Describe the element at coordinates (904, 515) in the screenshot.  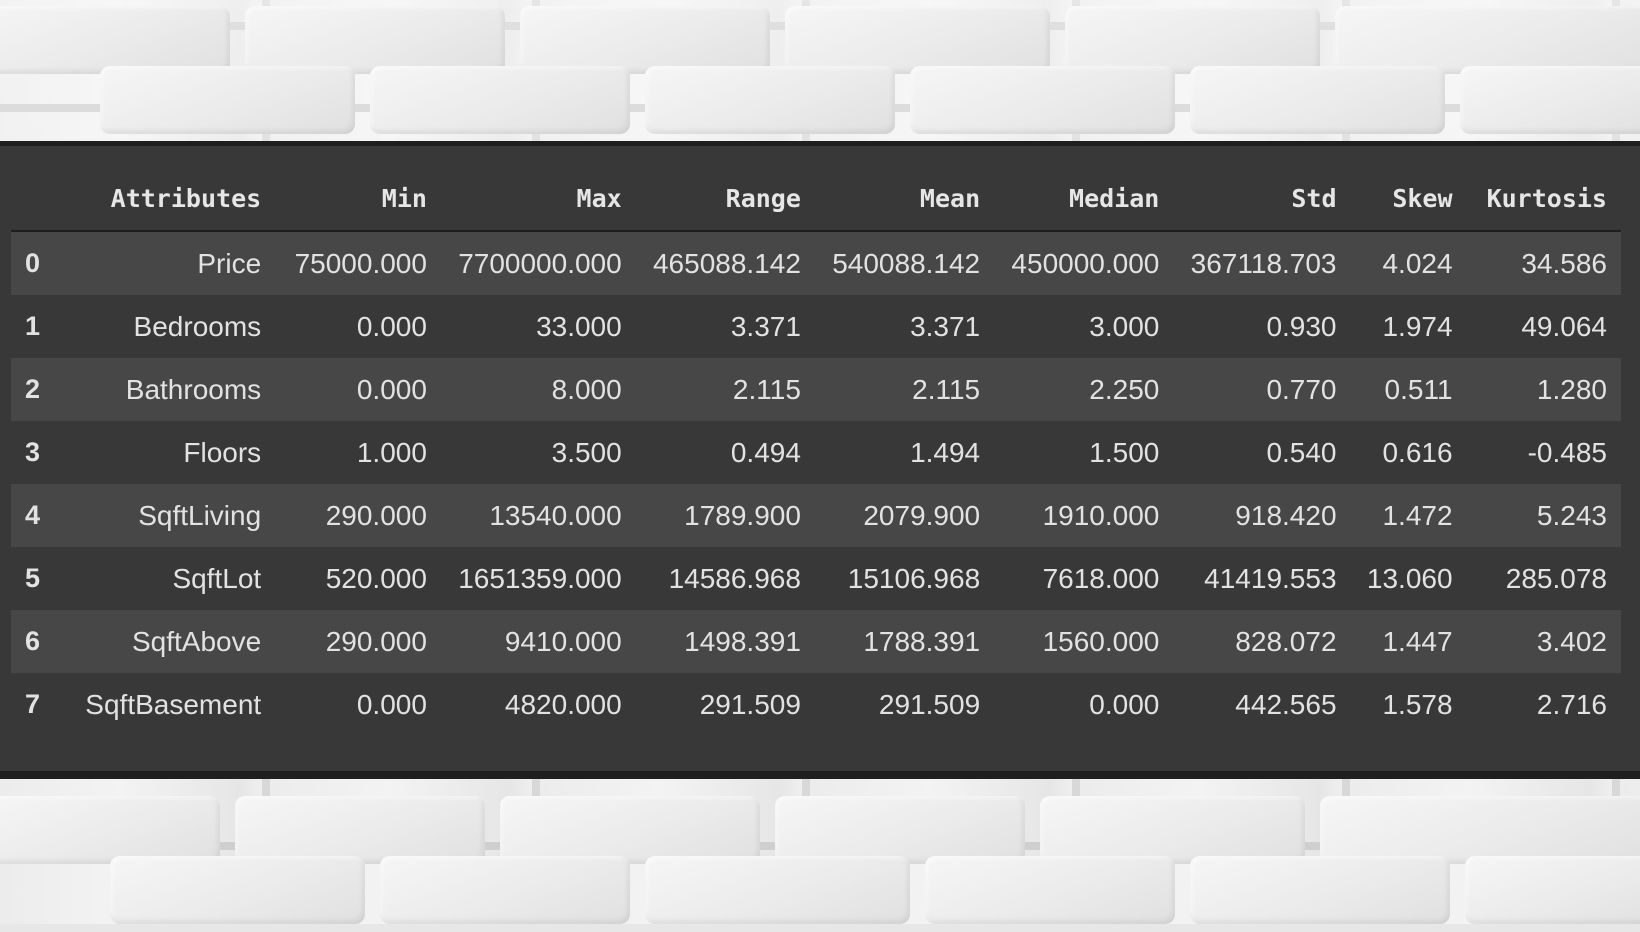
I see `cell-mean: 2079.900` at that location.